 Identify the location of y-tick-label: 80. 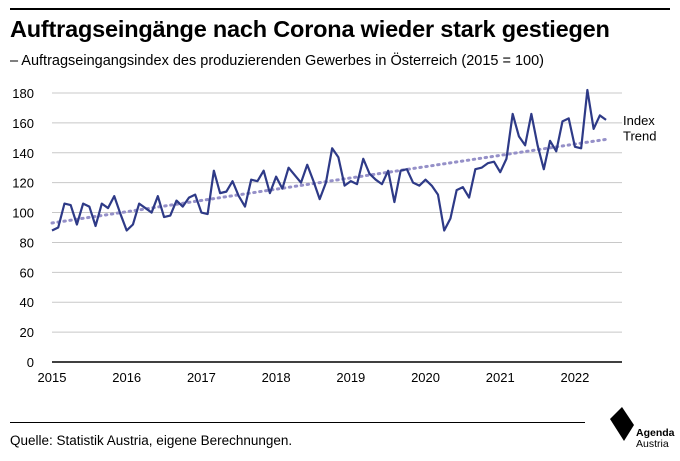
(27, 242).